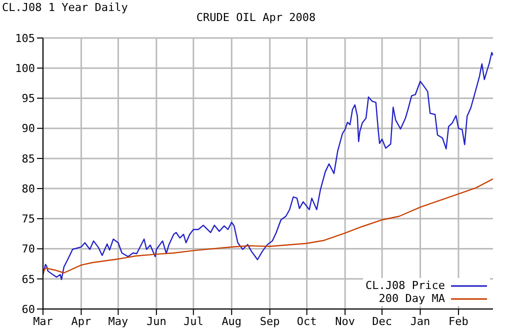  Describe the element at coordinates (28, 249) in the screenshot. I see `y-tick-label: 70` at that location.